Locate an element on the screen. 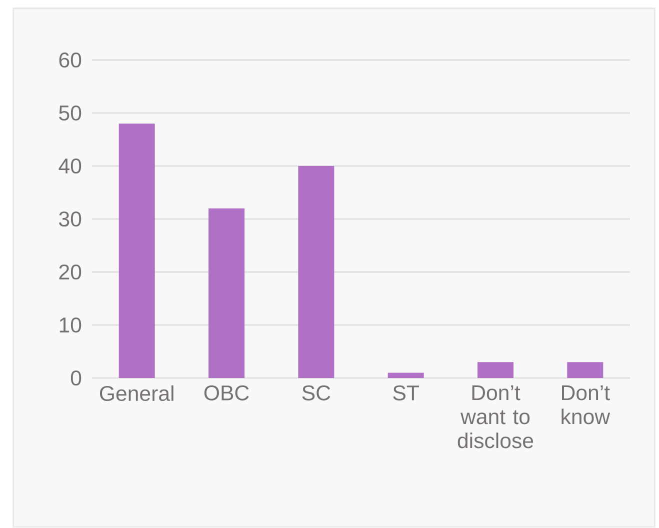 The width and height of the screenshot is (659, 528). y-tick-label: 20 is located at coordinates (70, 272).